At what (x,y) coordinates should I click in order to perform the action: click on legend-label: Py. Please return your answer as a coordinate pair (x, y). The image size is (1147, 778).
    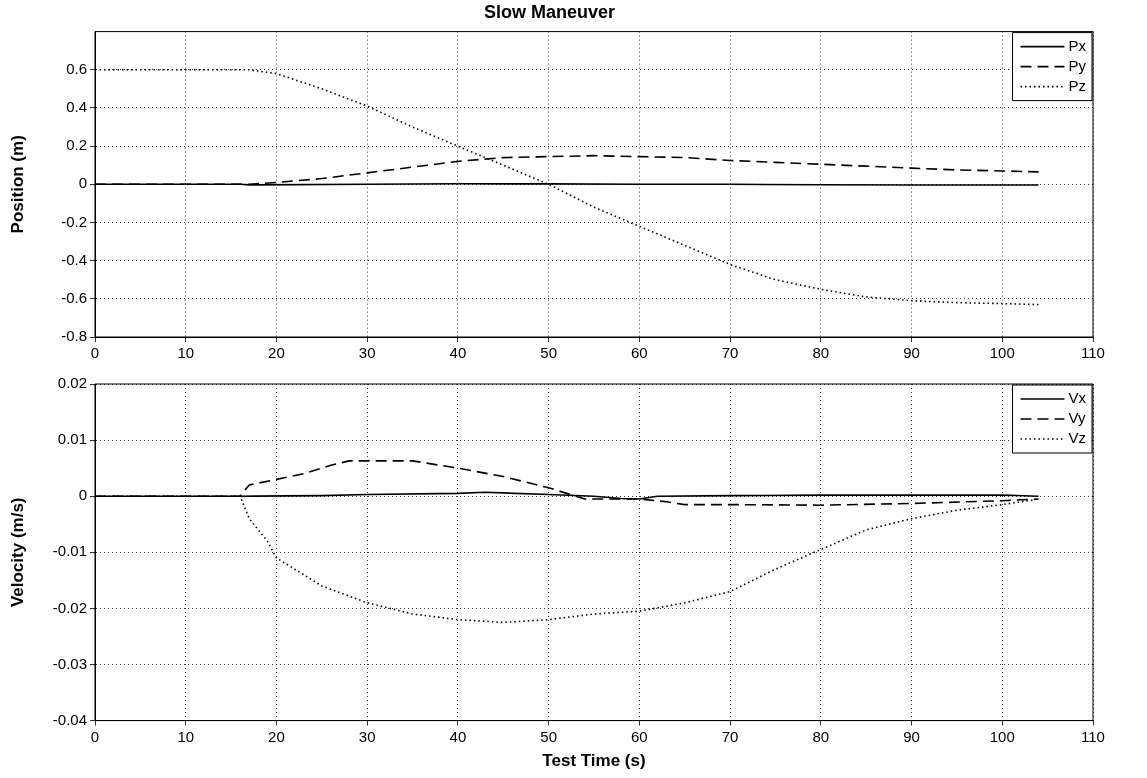
    Looking at the image, I should click on (1077, 65).